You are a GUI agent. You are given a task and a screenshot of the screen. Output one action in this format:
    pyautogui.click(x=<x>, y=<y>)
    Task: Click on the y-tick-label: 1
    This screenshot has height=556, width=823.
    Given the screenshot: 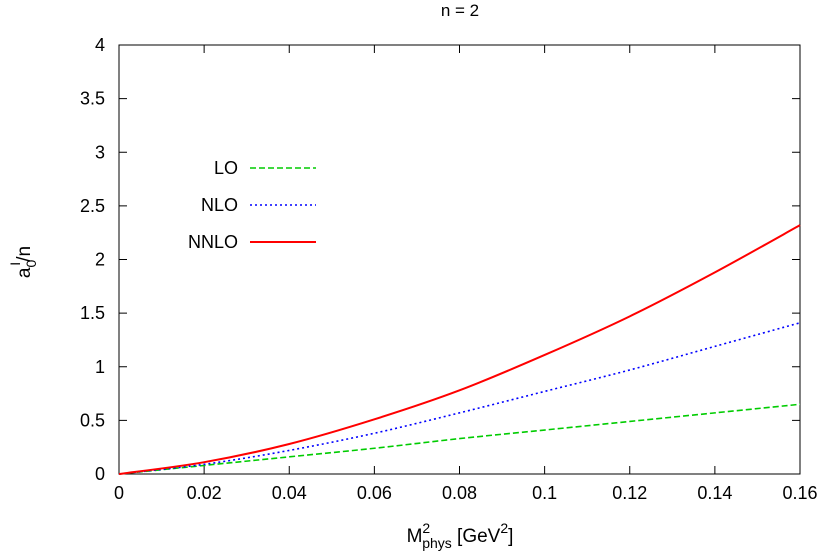 What is the action you would take?
    pyautogui.click(x=100, y=367)
    